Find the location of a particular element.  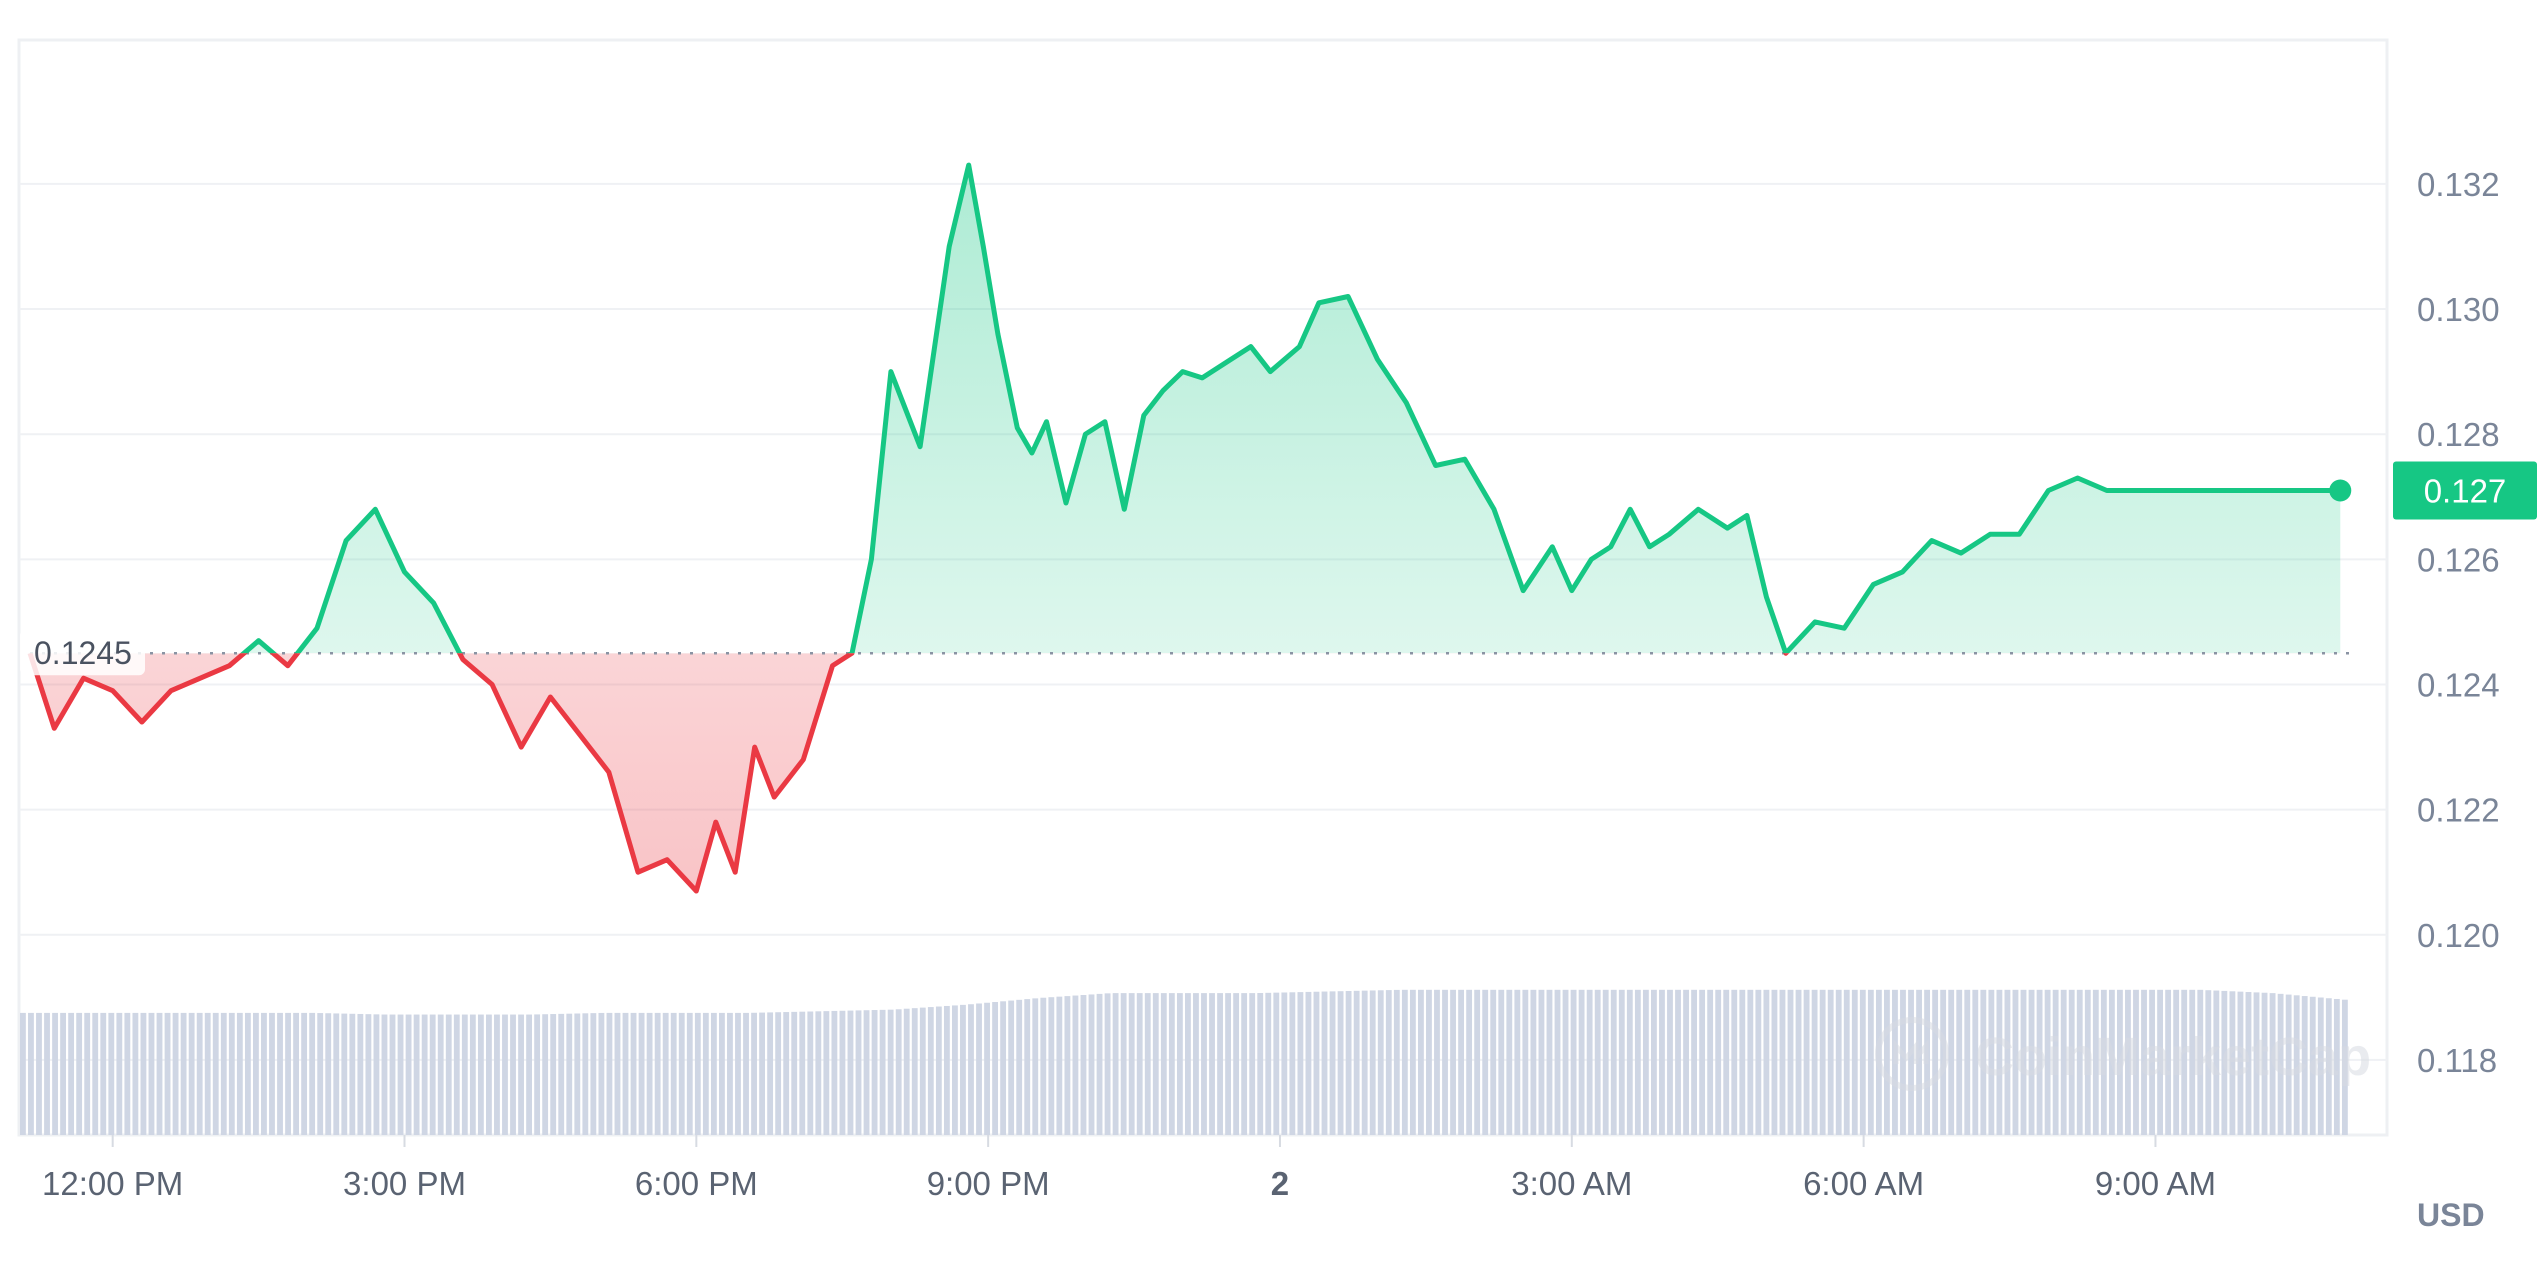

y-tick-label: 0.122 is located at coordinates (2458, 810).